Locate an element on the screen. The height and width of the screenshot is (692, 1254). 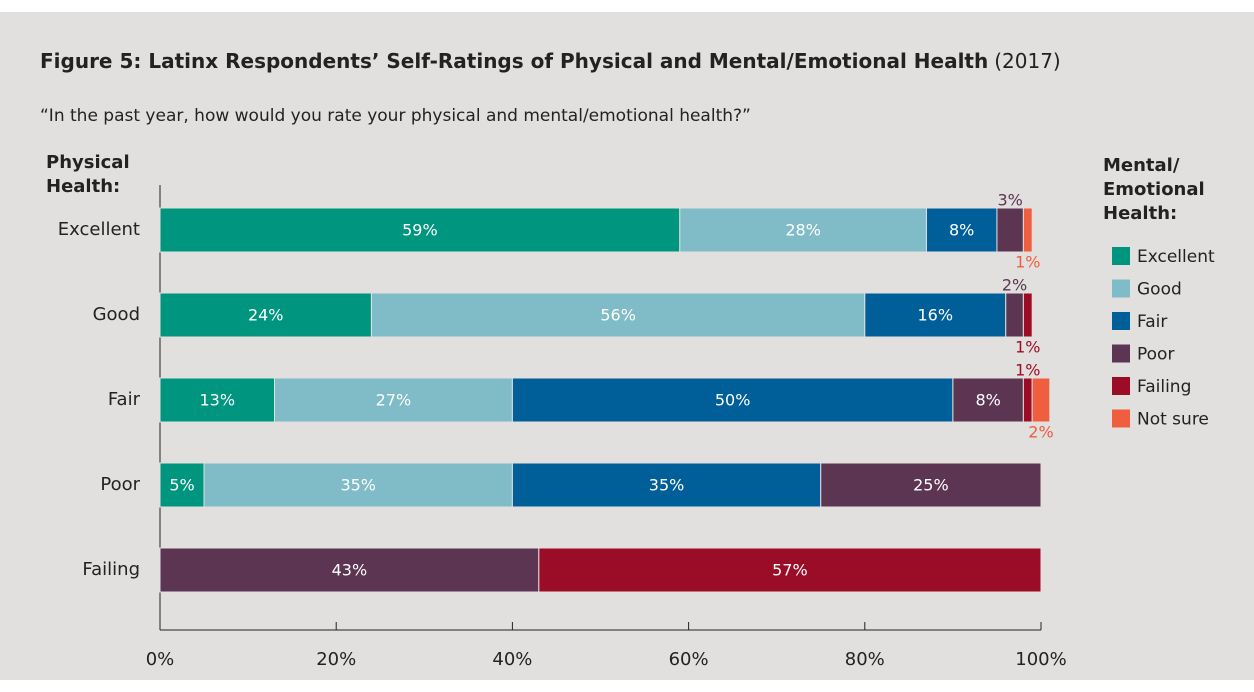
value-label: 25% is located at coordinates (931, 485).